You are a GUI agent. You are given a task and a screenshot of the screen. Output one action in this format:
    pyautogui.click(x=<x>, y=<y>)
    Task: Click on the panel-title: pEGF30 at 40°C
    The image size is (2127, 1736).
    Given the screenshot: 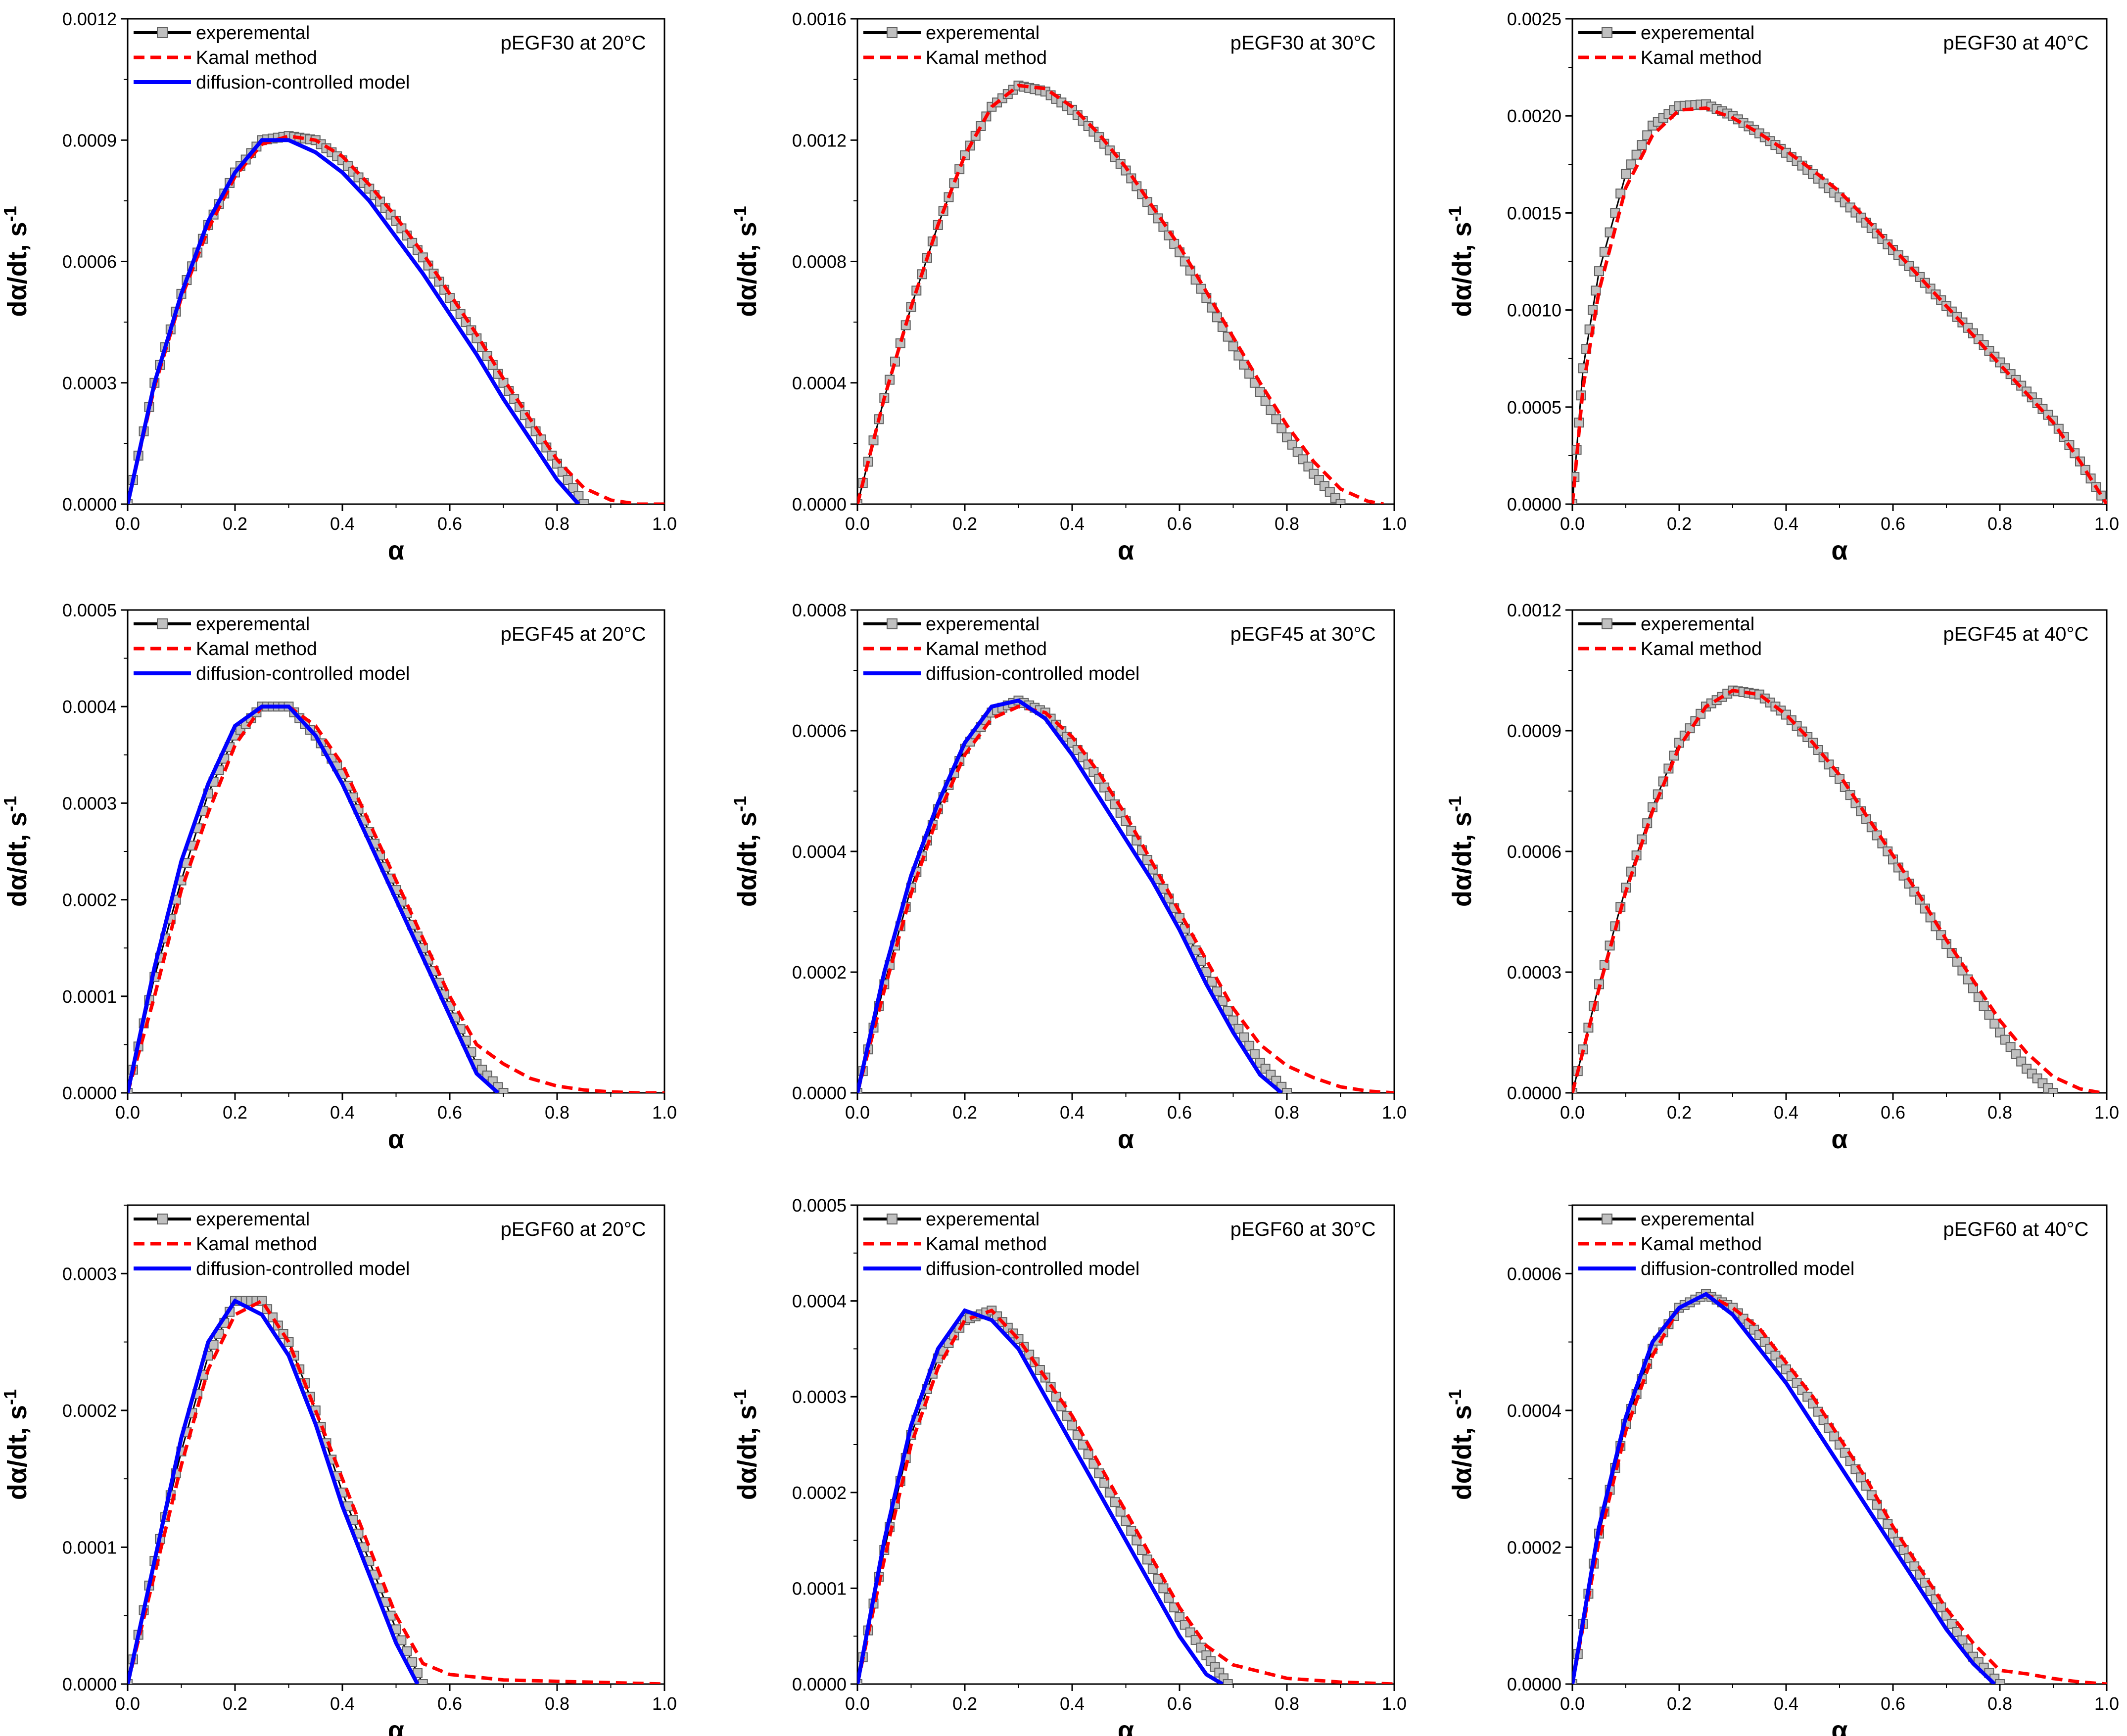 What is the action you would take?
    pyautogui.click(x=2016, y=43)
    